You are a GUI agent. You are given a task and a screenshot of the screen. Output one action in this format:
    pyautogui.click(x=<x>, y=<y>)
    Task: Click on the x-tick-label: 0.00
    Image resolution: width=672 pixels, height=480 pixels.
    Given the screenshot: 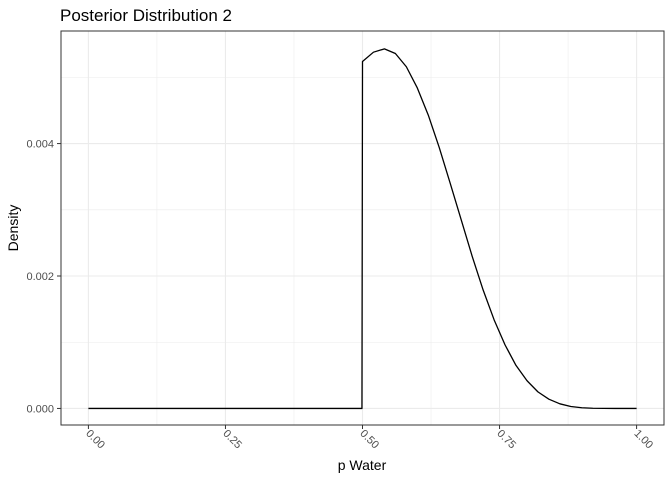 What is the action you would take?
    pyautogui.click(x=95, y=440)
    